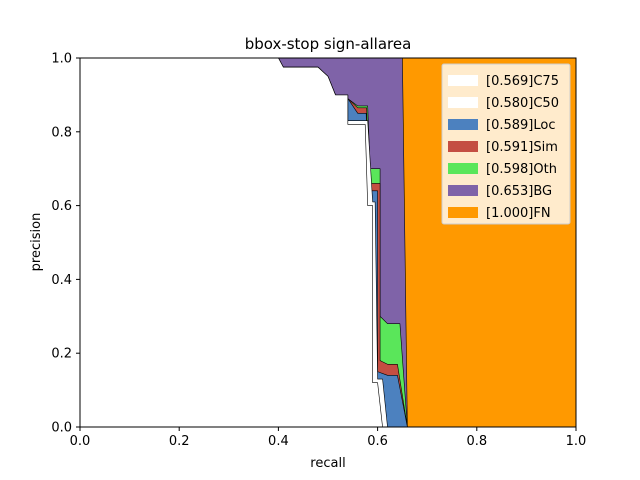 Image resolution: width=640 pixels, height=480 pixels. What do you see at coordinates (518, 213) in the screenshot?
I see `legend-label: [1.000]FN` at bounding box center [518, 213].